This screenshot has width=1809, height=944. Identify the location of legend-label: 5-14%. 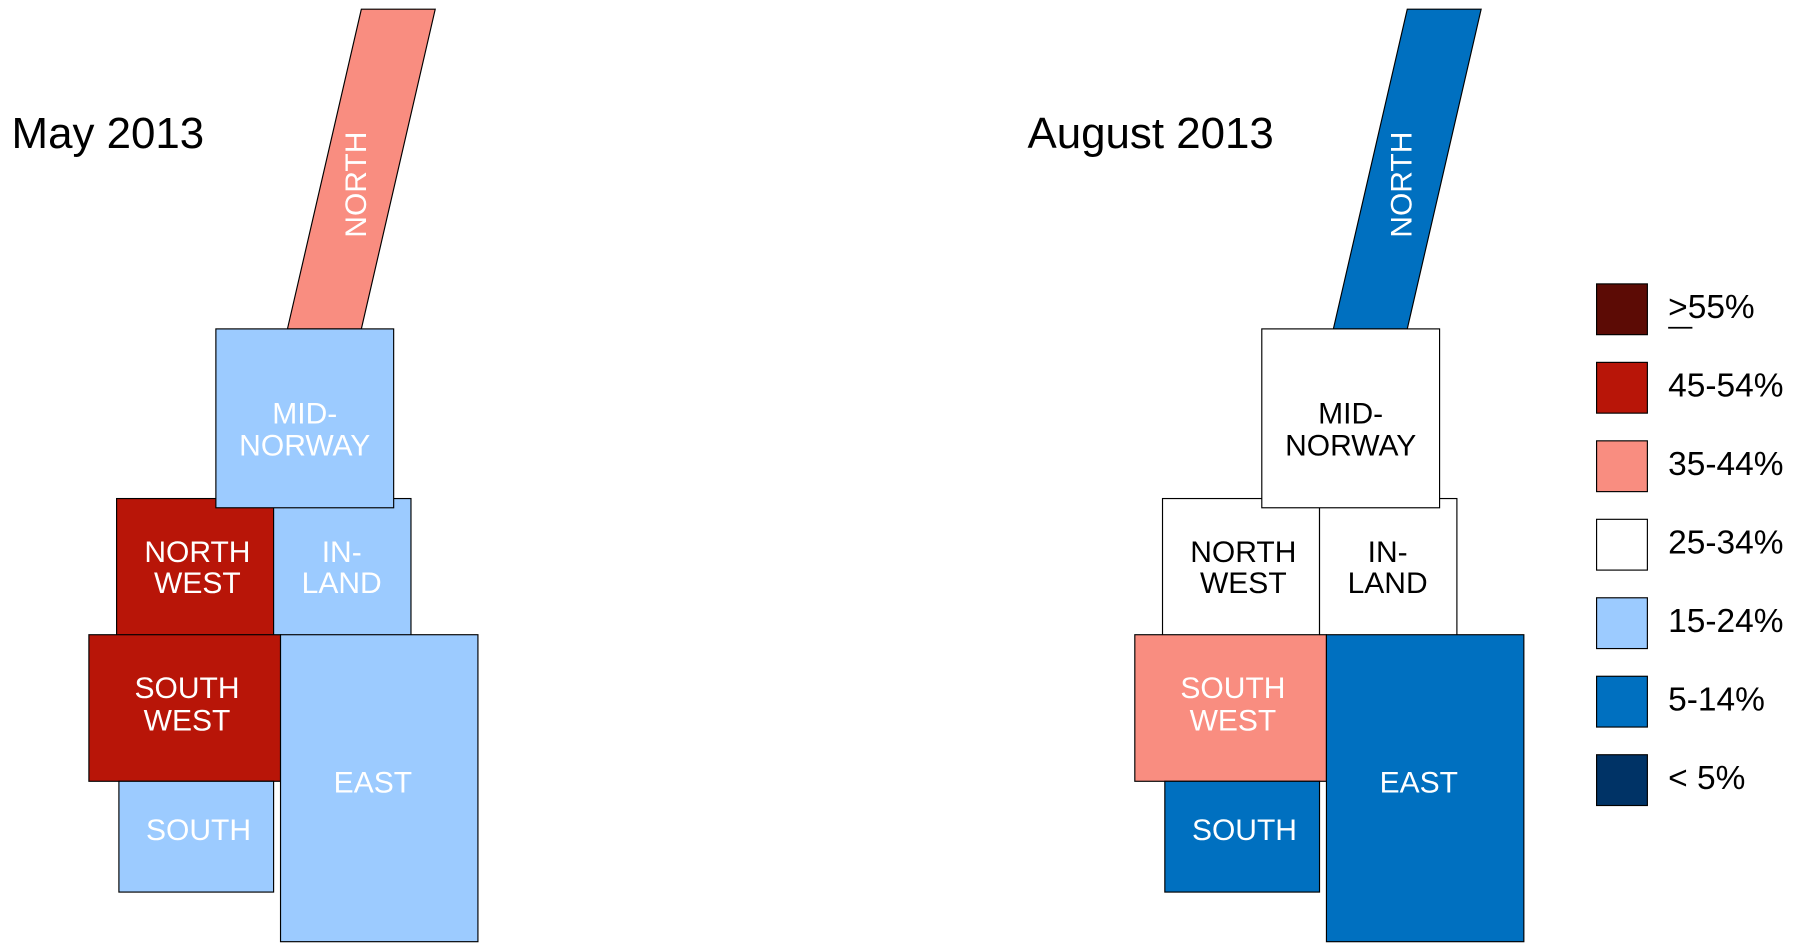
(1716, 700).